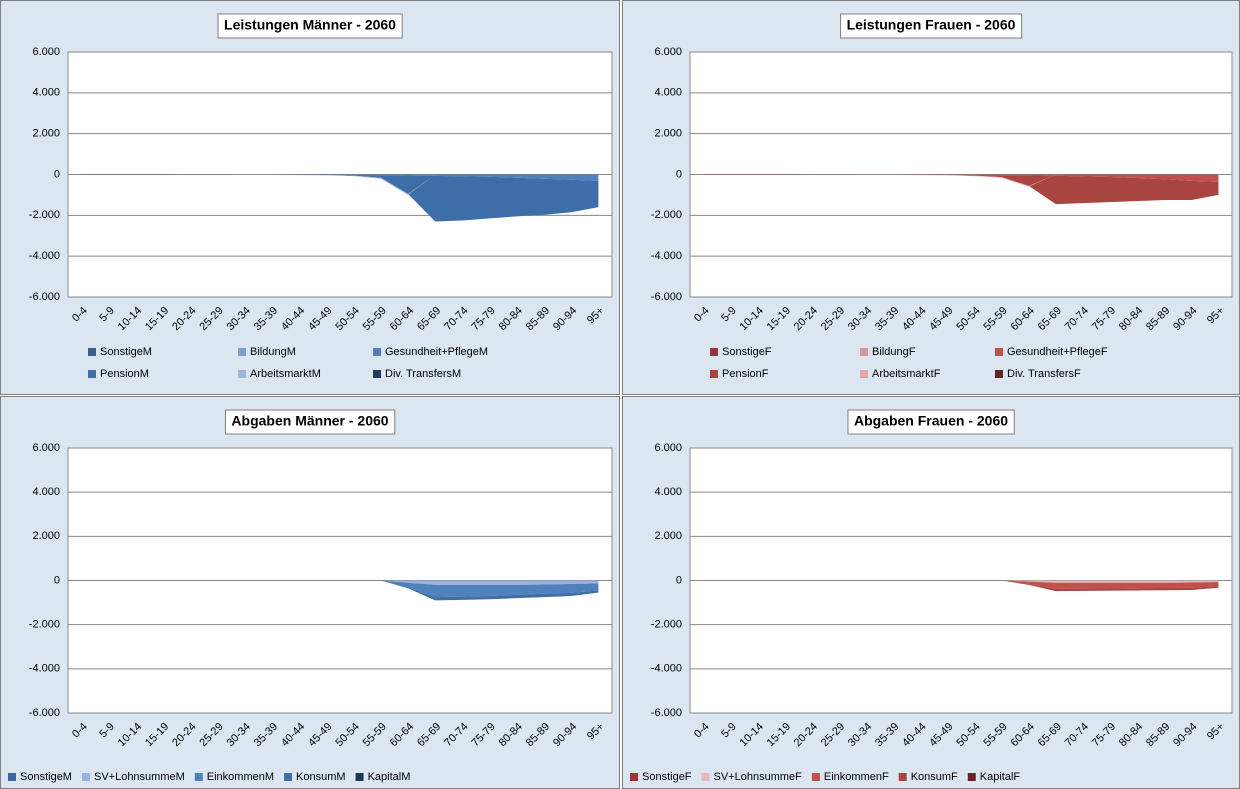  Describe the element at coordinates (124, 374) in the screenshot. I see `legend-label: PensionM` at that location.